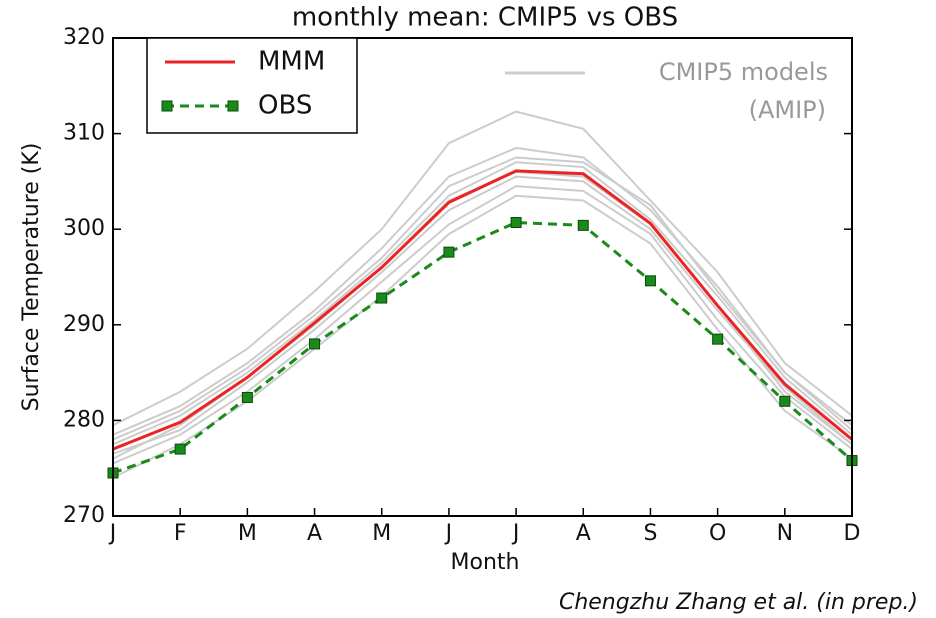 The image size is (936, 618). Describe the element at coordinates (84, 133) in the screenshot. I see `y-tick-label: 310` at that location.